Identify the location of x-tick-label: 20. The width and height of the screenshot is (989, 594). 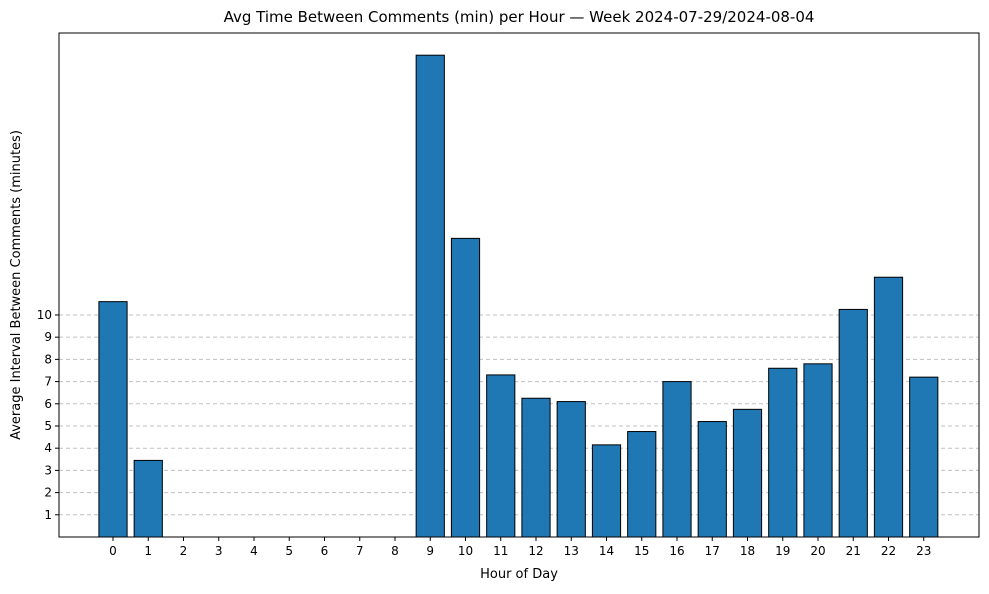
(817, 551).